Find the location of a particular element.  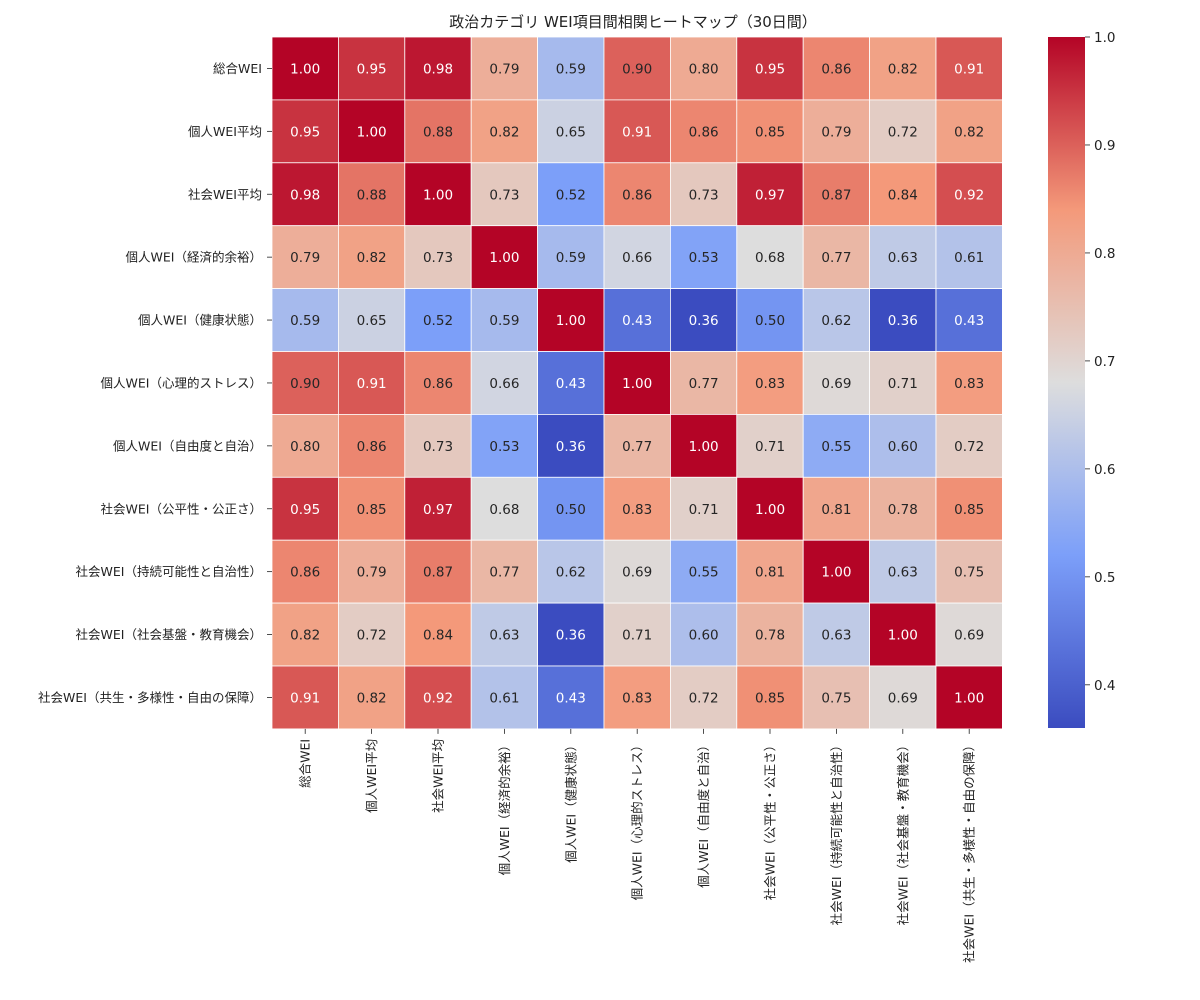

x-tick-label: 社会WEI（公平性・公正さ） is located at coordinates (770, 819).